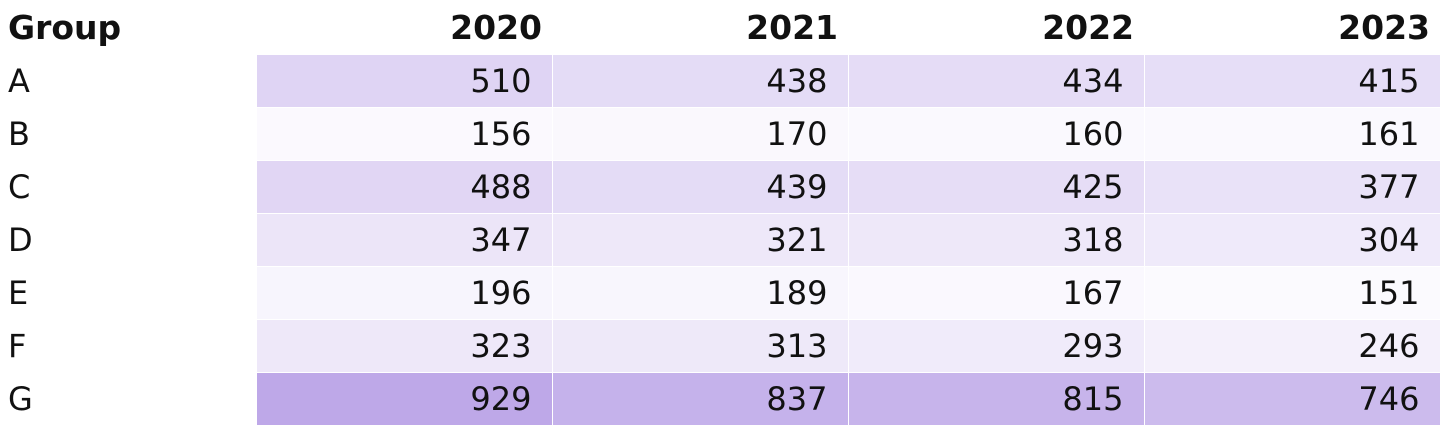  I want to click on heatmap-cell: 304, so click(1291, 240).